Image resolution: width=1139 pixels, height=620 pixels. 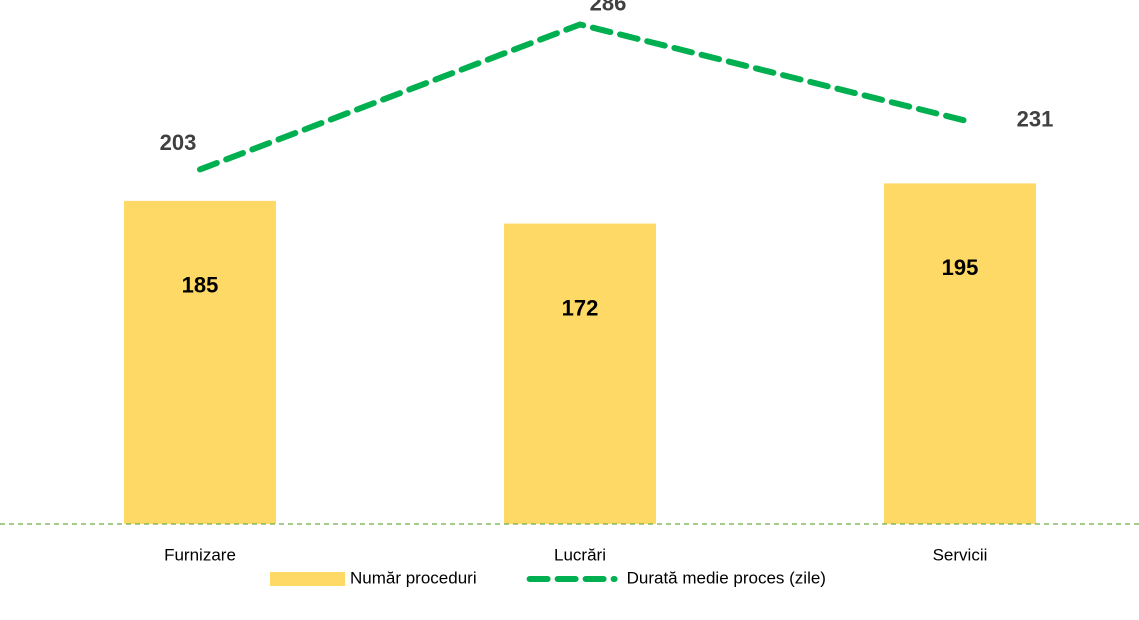 What do you see at coordinates (178, 142) in the screenshot?
I see `line-value-label: 203` at bounding box center [178, 142].